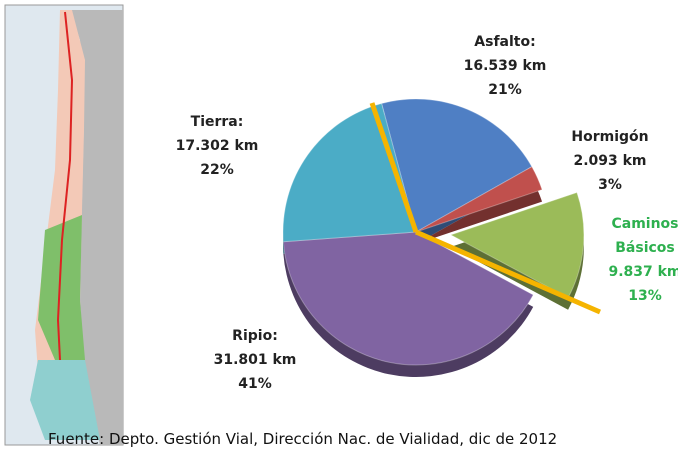 Image resolution: width=678 pixels, height=455 pixels. Describe the element at coordinates (255, 384) in the screenshot. I see `label-line: 41%` at that location.